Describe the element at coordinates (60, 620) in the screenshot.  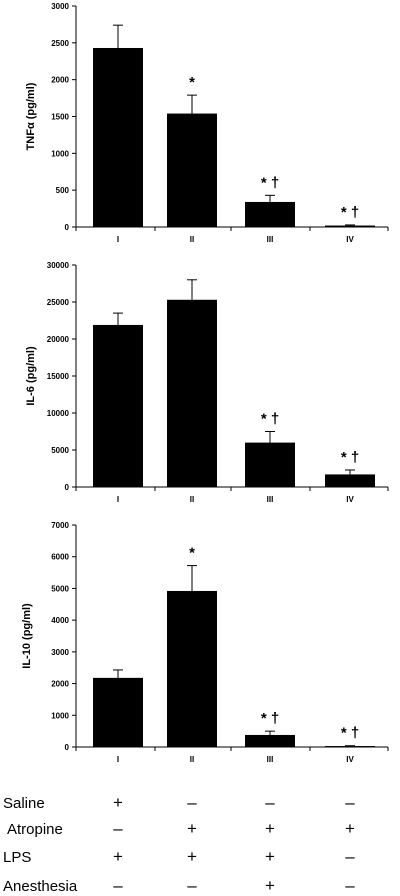
I see `y-tick-label: 4000` at that location.